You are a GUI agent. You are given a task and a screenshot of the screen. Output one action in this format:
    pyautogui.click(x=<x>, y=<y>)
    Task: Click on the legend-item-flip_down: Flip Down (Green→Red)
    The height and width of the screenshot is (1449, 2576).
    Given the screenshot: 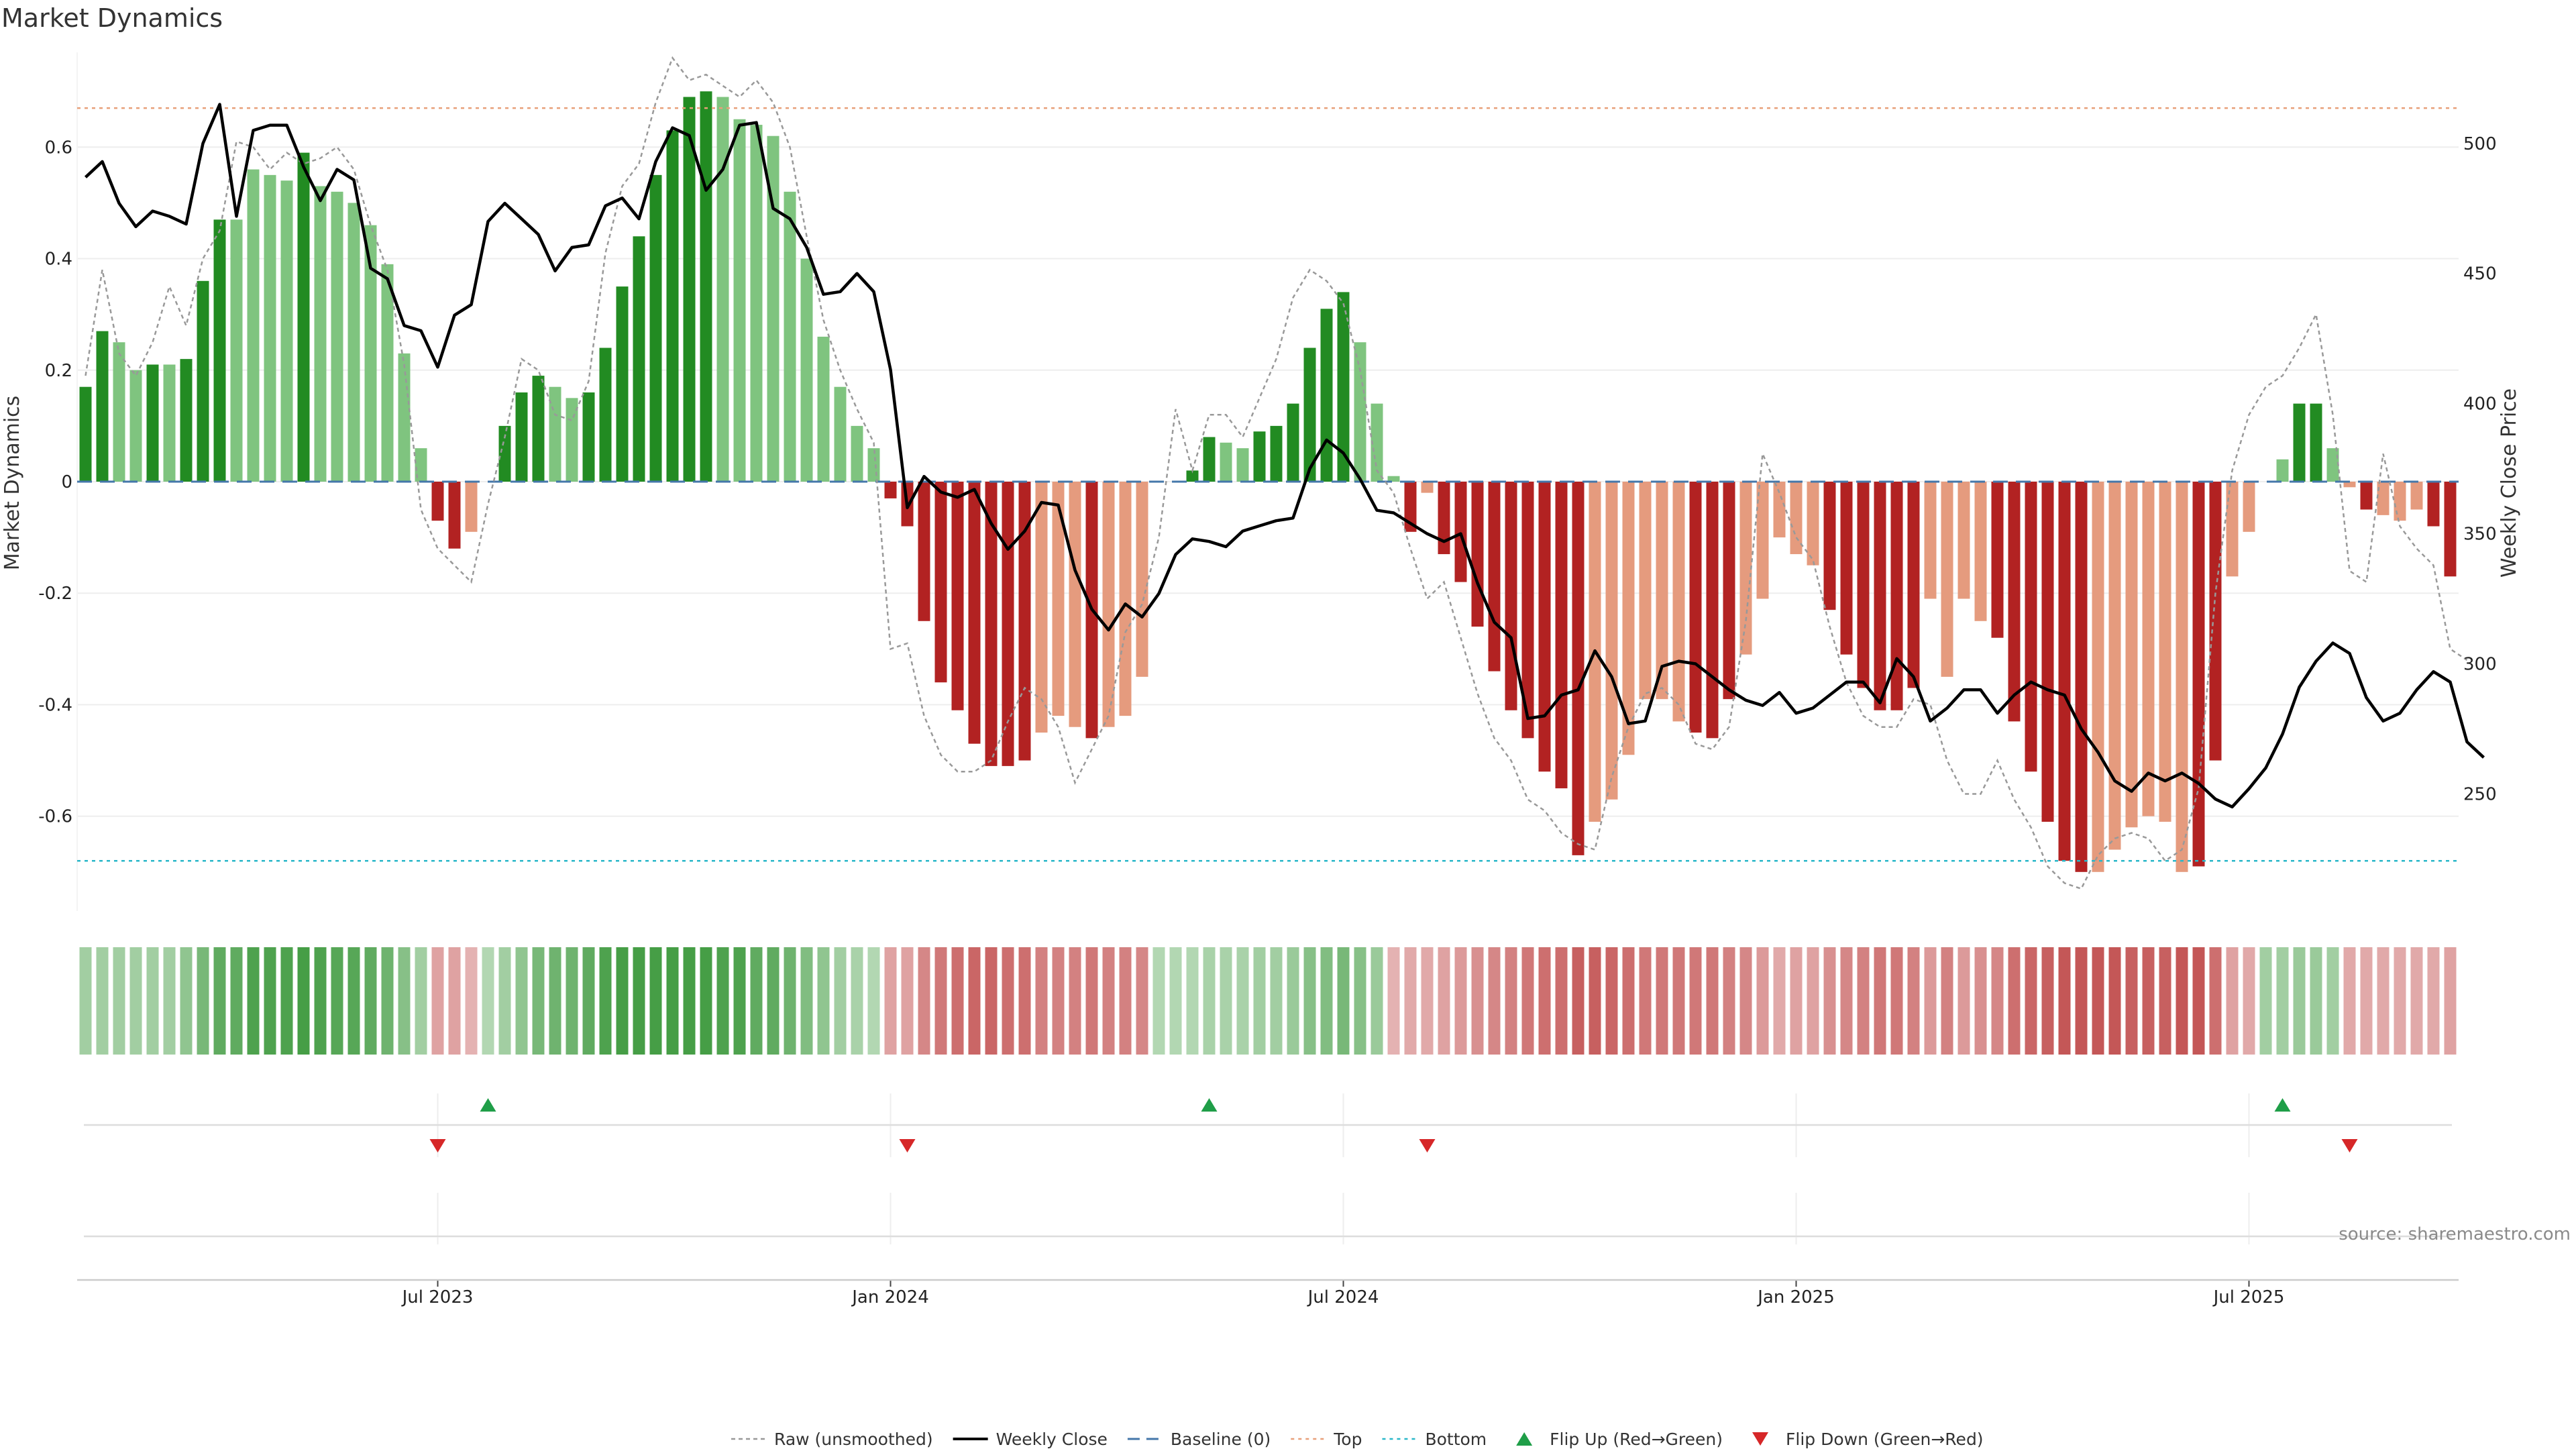 What is the action you would take?
    pyautogui.click(x=1868, y=1439)
    